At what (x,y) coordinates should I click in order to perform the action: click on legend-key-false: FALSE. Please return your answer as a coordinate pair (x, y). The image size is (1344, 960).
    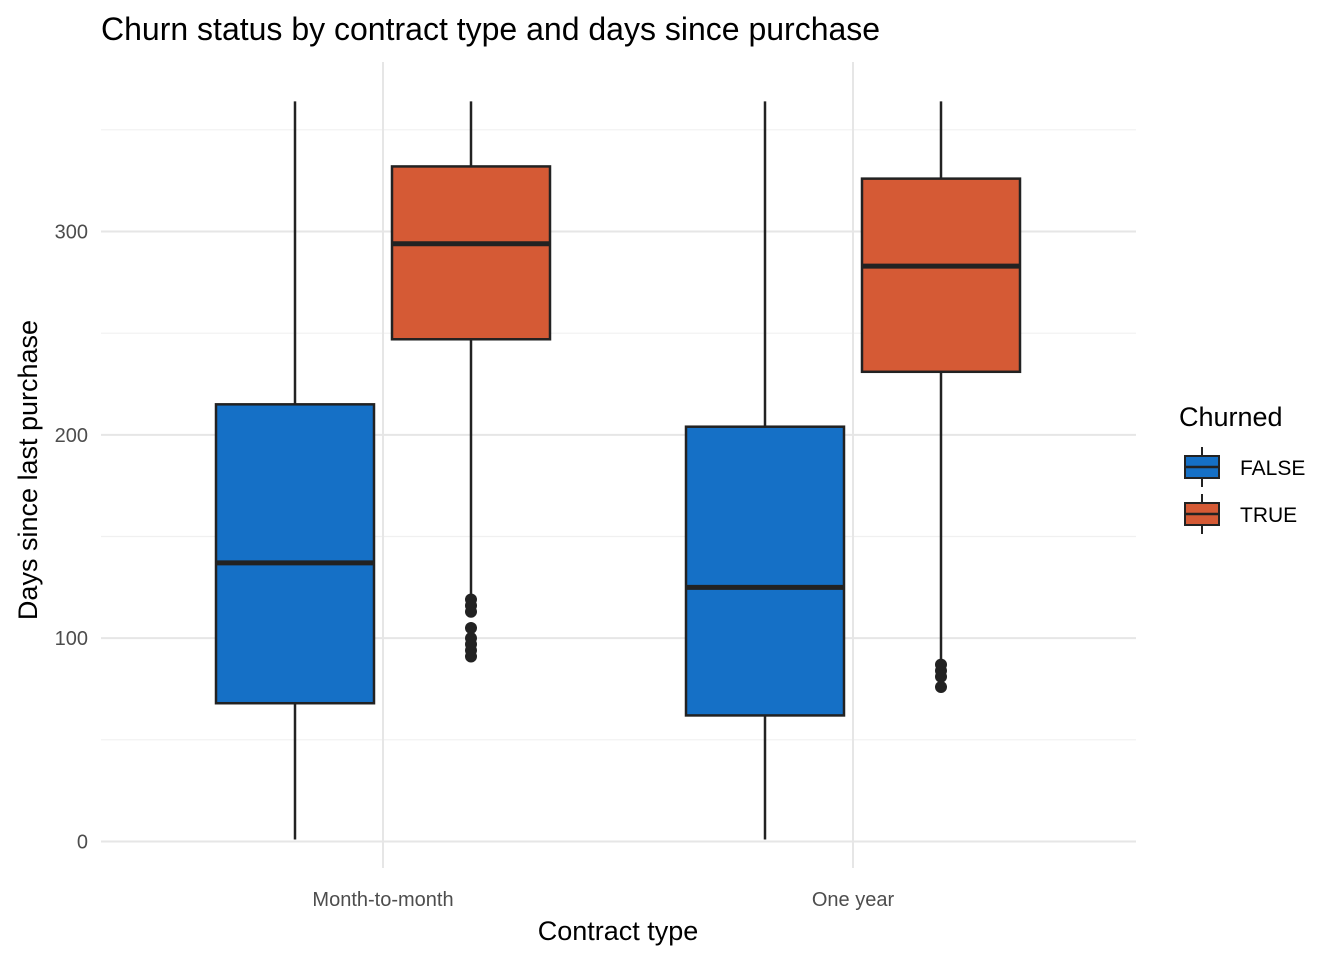
    Looking at the image, I should click on (1244, 467).